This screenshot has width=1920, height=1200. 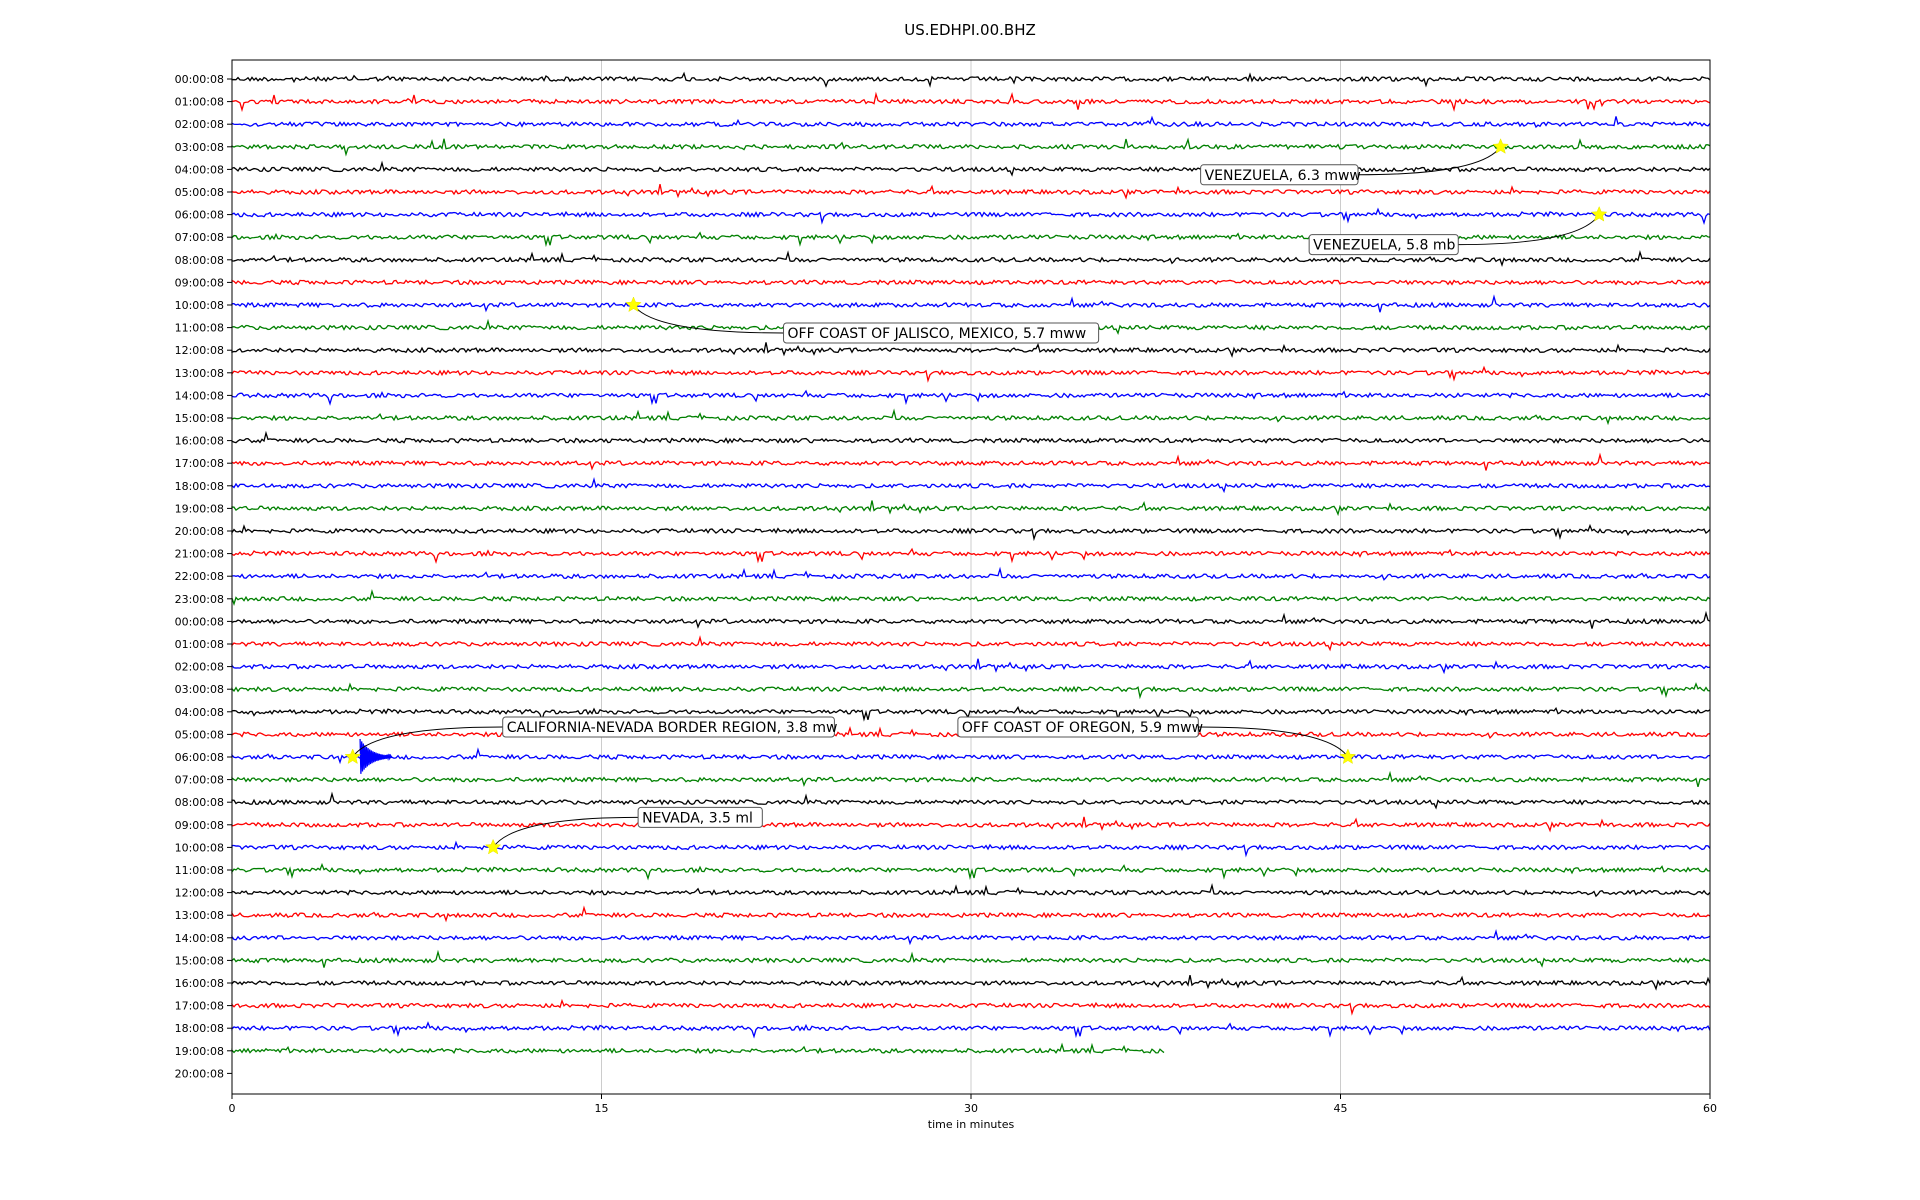 What do you see at coordinates (199, 282) in the screenshot?
I see `row-time-label: 09:00:08` at bounding box center [199, 282].